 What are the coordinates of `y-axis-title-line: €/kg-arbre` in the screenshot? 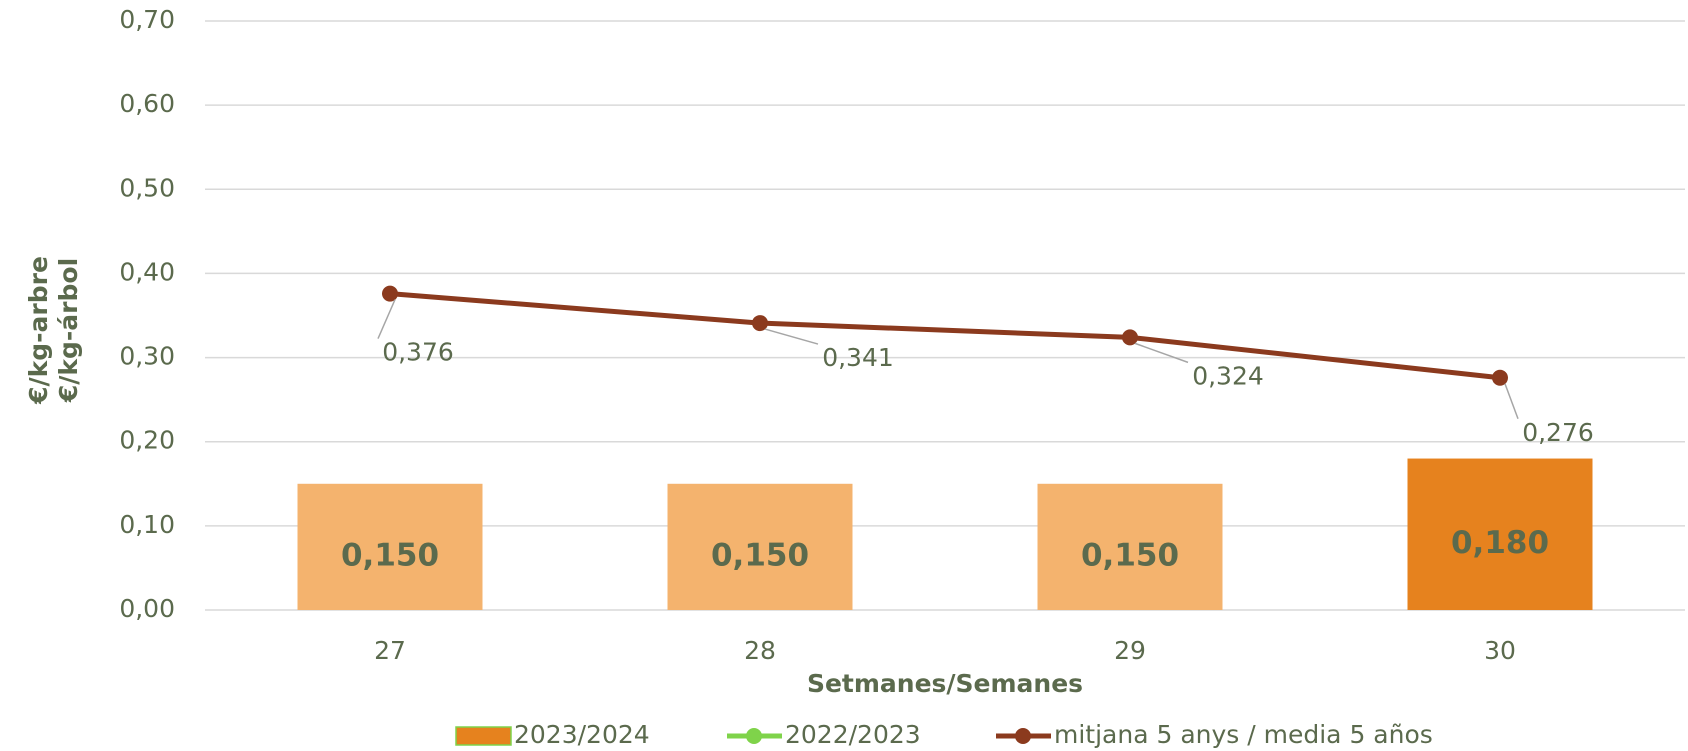 It's located at (38, 330).